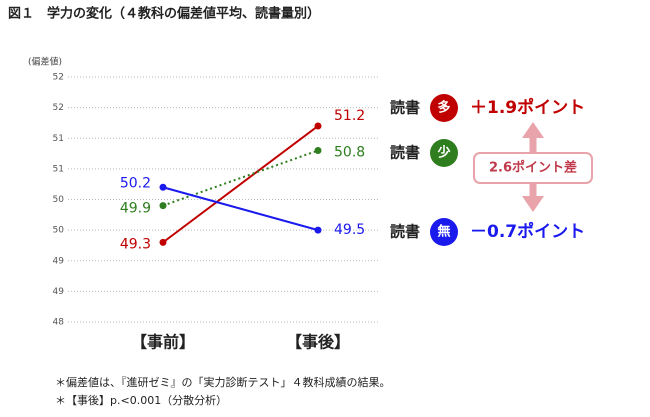 Image resolution: width=650 pixels, height=417 pixels. I want to click on note: ＊【事後】p.<0.001（分散分析）, so click(141, 400).